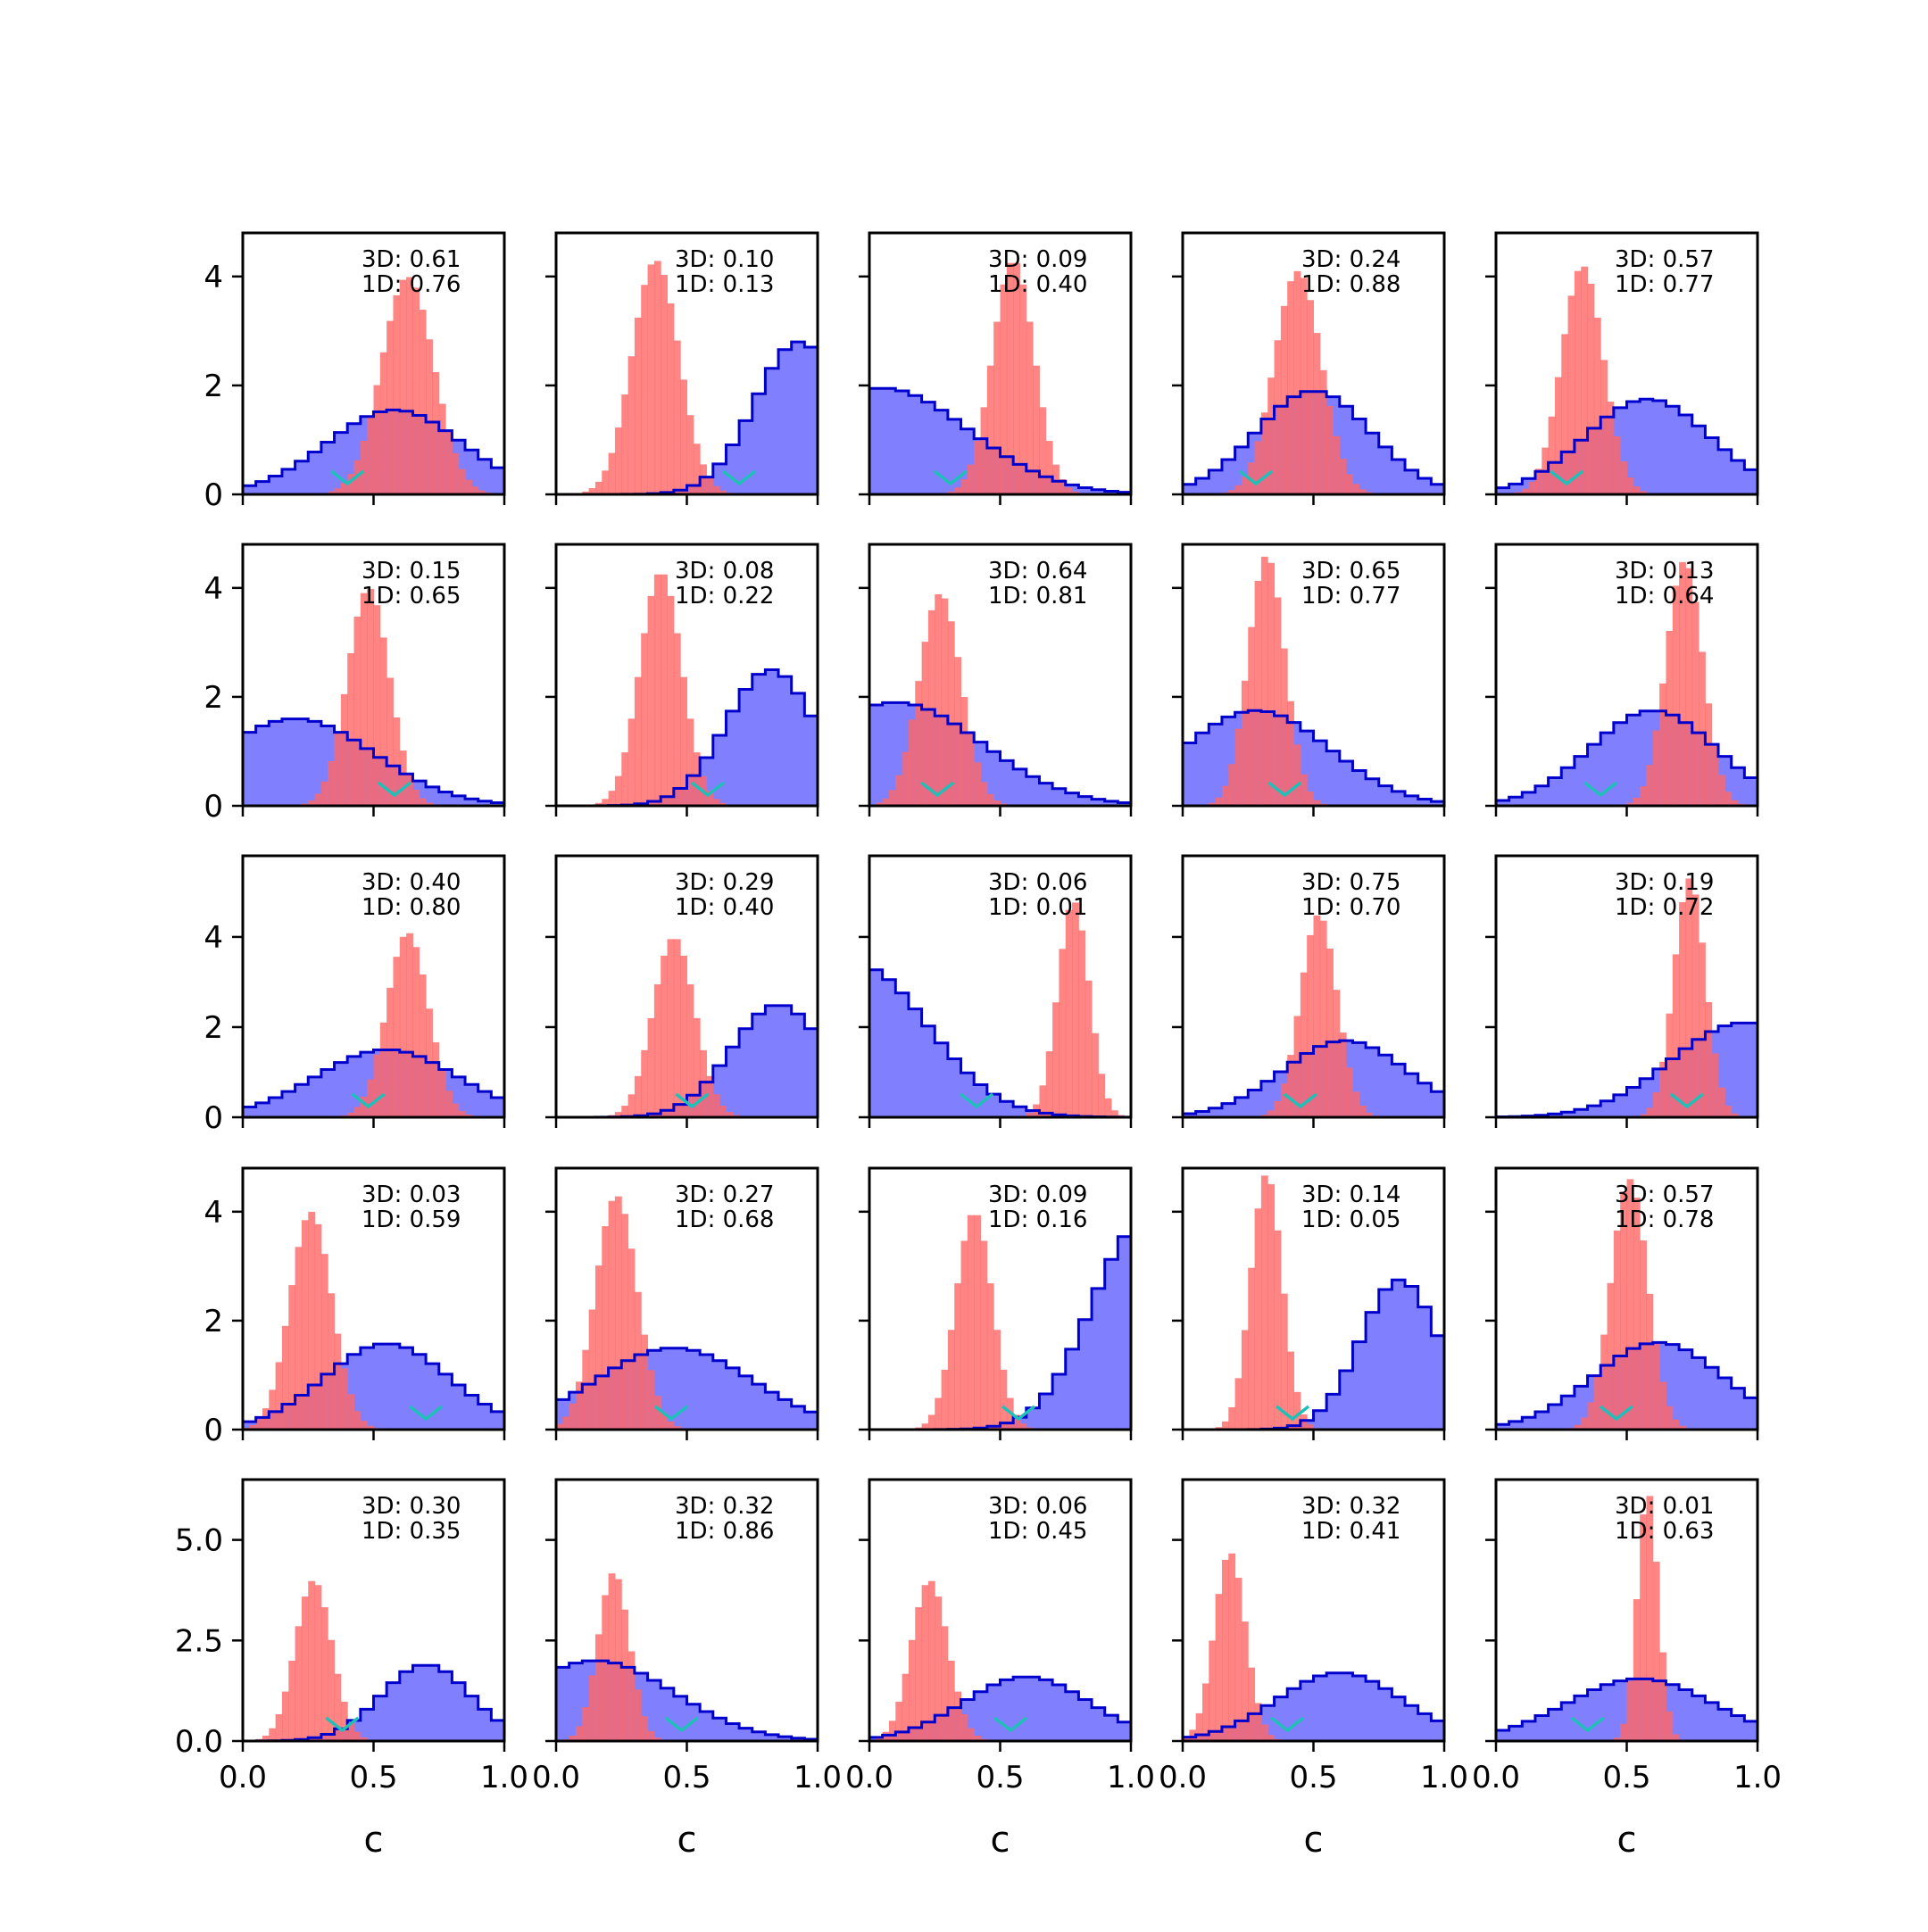 The height and width of the screenshot is (1932, 1928). Describe the element at coordinates (724, 571) in the screenshot. I see `annotation-3d: 3D: 0.08` at that location.